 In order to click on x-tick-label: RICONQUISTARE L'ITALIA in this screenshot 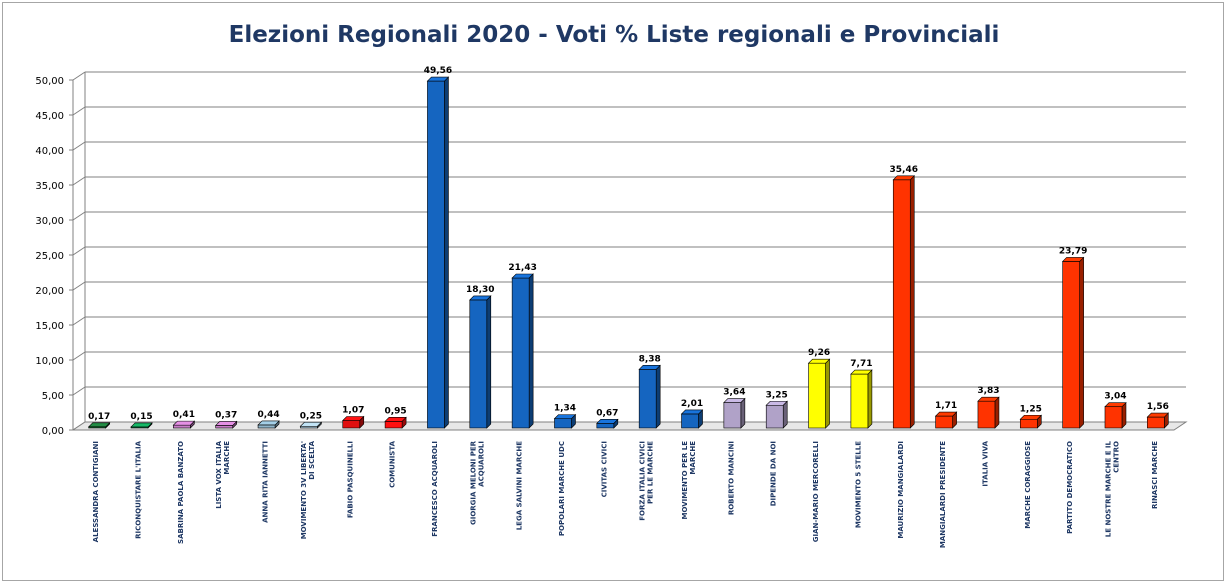, I will do `click(139, 489)`.